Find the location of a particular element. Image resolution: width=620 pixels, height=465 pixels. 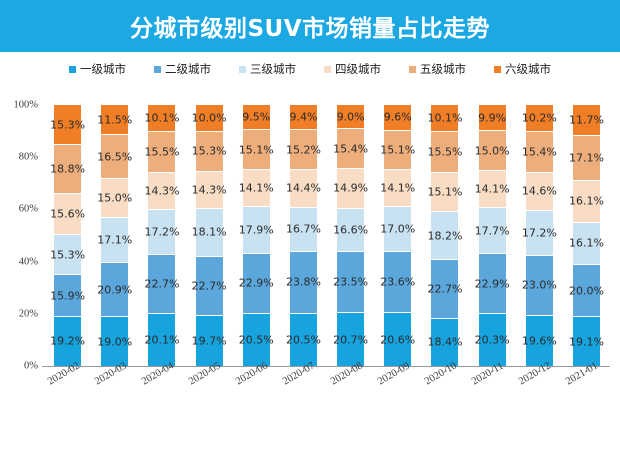

bar-segment: 9.0% is located at coordinates (351, 117).